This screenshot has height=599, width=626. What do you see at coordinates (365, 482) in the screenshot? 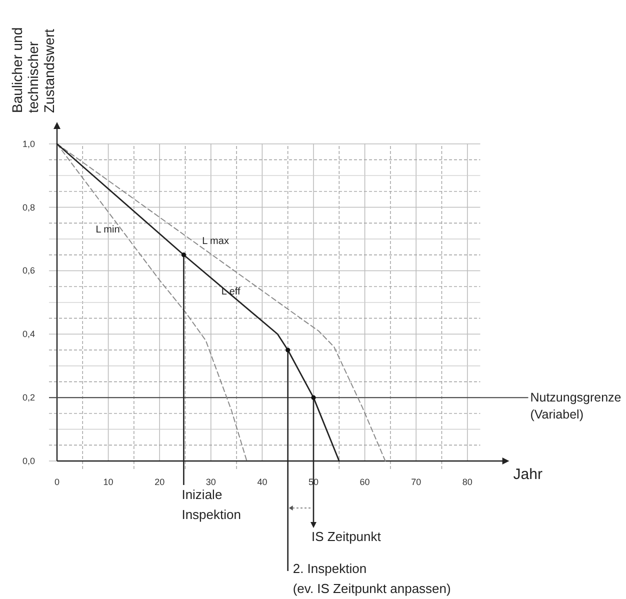
I see `x-tick-label: 60` at bounding box center [365, 482].